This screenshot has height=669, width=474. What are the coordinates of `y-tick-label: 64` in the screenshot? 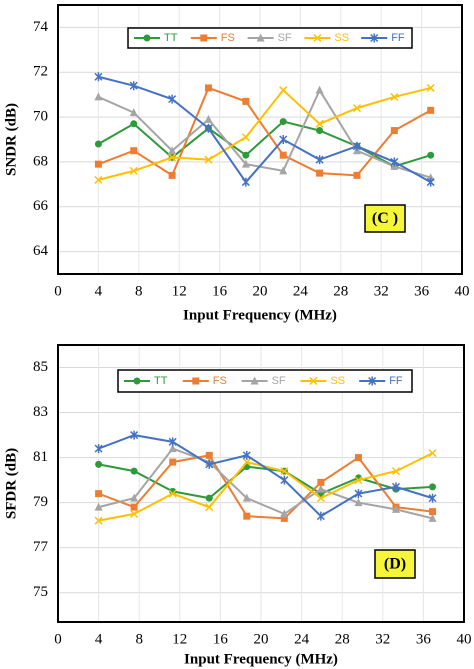 It's located at (41, 251).